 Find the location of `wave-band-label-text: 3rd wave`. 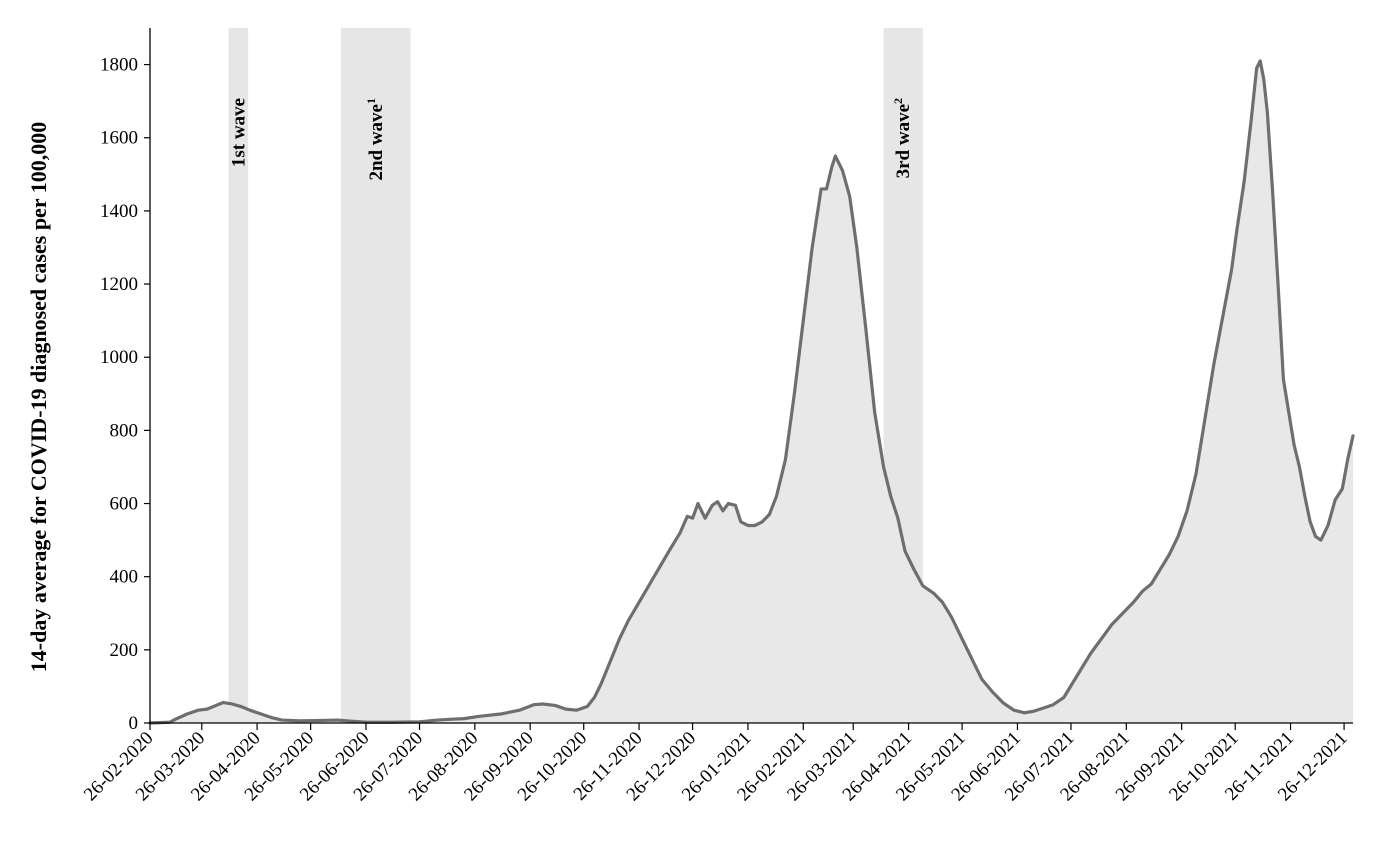

wave-band-label-text: 3rd wave is located at coordinates (903, 141).